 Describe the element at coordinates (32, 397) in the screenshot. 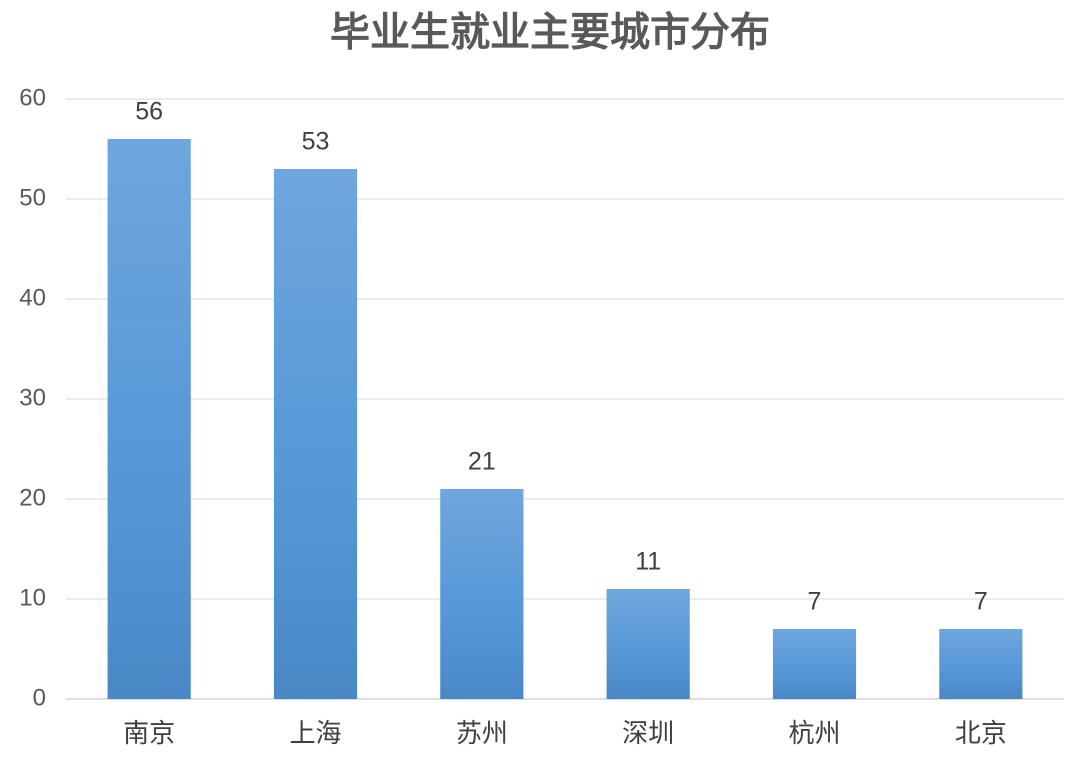

I see `y-tick-label: 30` at that location.